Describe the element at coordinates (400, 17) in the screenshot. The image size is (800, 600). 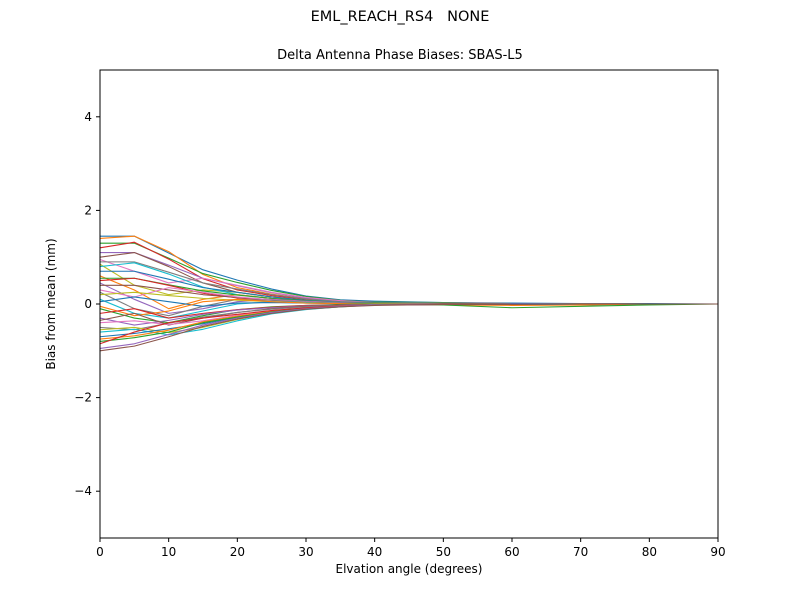
I see `figure-title: EML_REACH_RS4 NONE` at that location.